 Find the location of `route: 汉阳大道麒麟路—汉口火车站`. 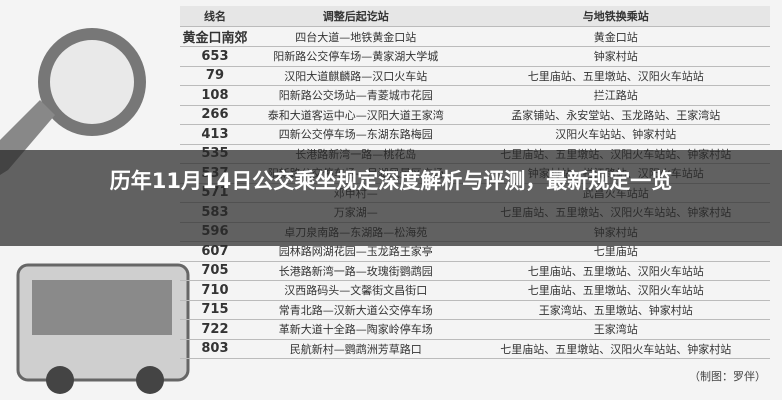

route: 汉阳大道麒麟路—汉口火车站 is located at coordinates (355, 76).